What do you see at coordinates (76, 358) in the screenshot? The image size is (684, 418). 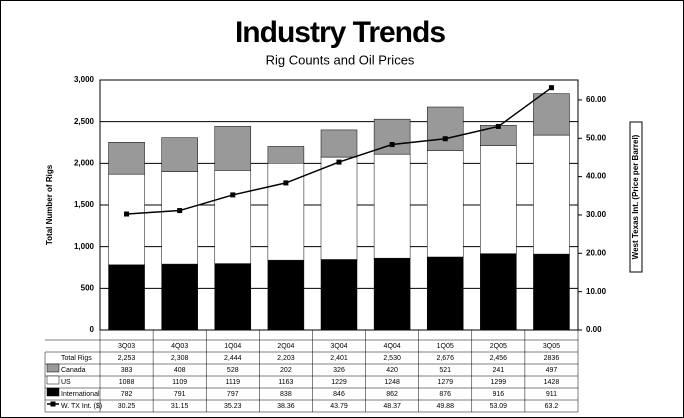 I see `table-row-label: Total Rigs` at bounding box center [76, 358].